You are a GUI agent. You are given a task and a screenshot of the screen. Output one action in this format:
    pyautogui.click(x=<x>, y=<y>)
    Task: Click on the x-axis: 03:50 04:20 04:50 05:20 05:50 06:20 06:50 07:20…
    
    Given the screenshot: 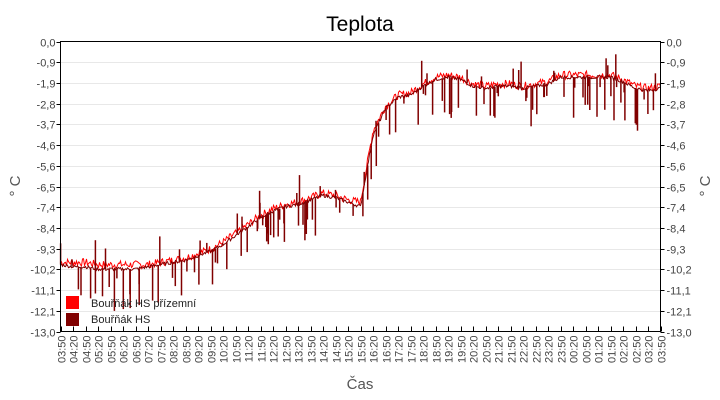 What is the action you would take?
    pyautogui.click(x=363, y=345)
    